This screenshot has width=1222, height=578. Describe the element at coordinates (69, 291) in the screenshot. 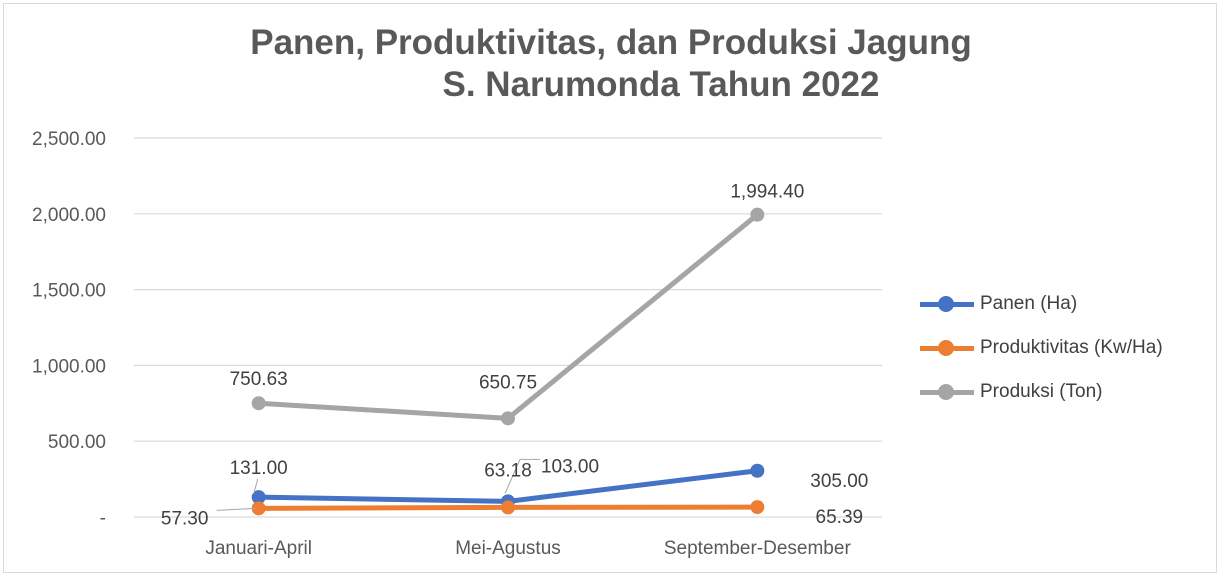

I see `y-tick-label: 1,500.00` at that location.